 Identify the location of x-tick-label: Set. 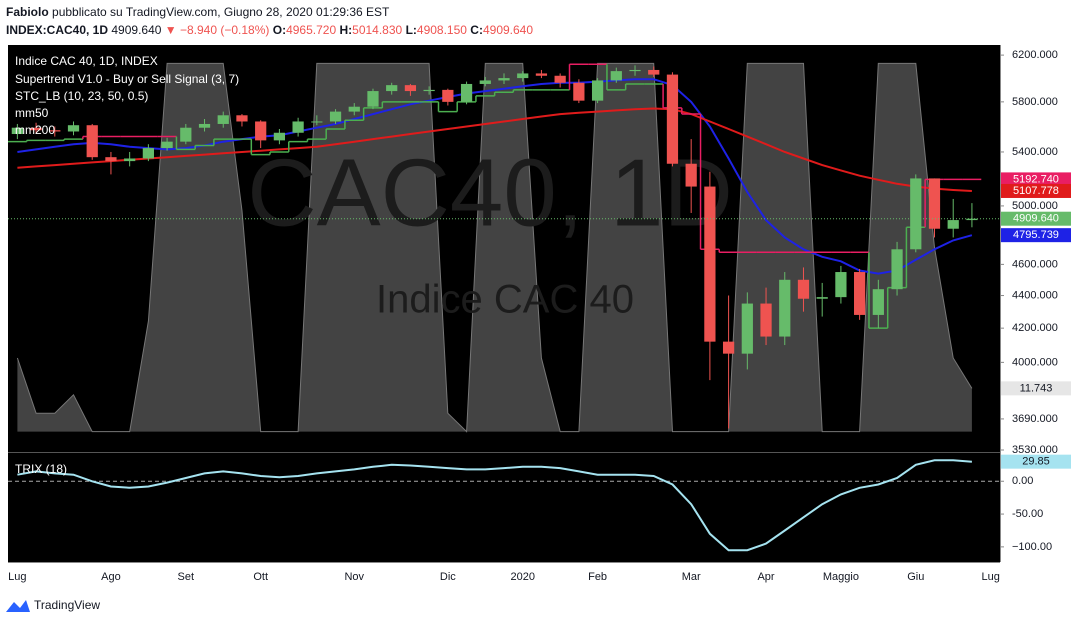
(186, 577).